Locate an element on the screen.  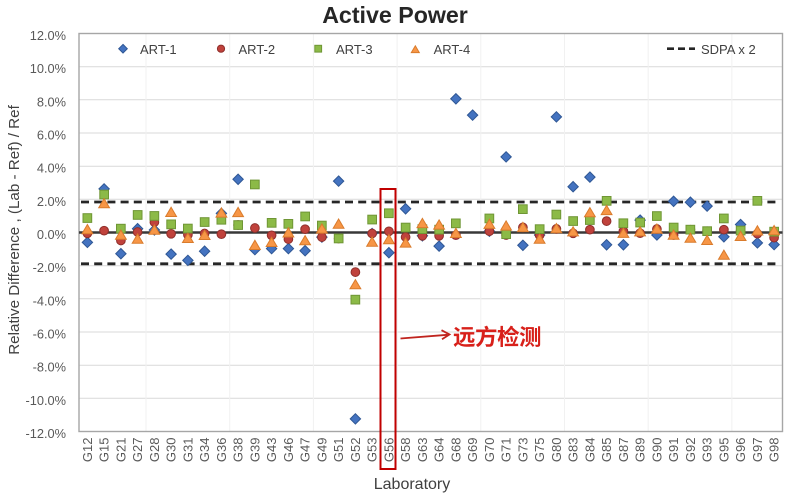
svg-text: G56 is located at coordinates (388, 450).